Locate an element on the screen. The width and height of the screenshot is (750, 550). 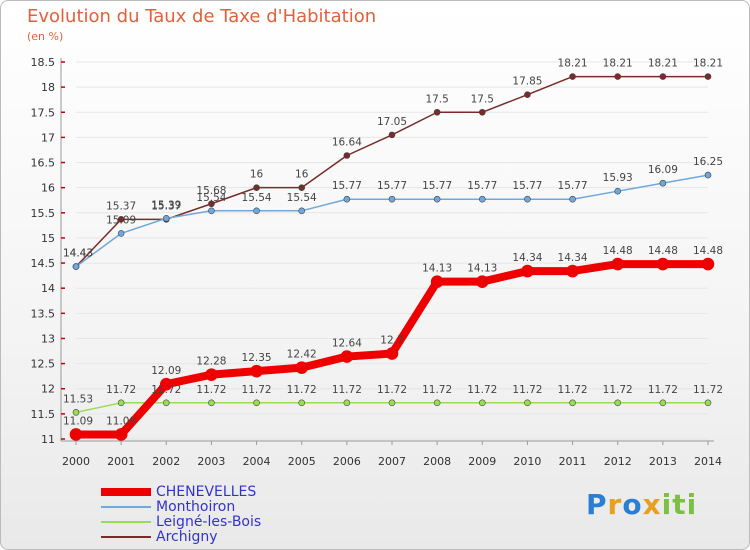
y-tick-label: 13 is located at coordinates (48, 338).